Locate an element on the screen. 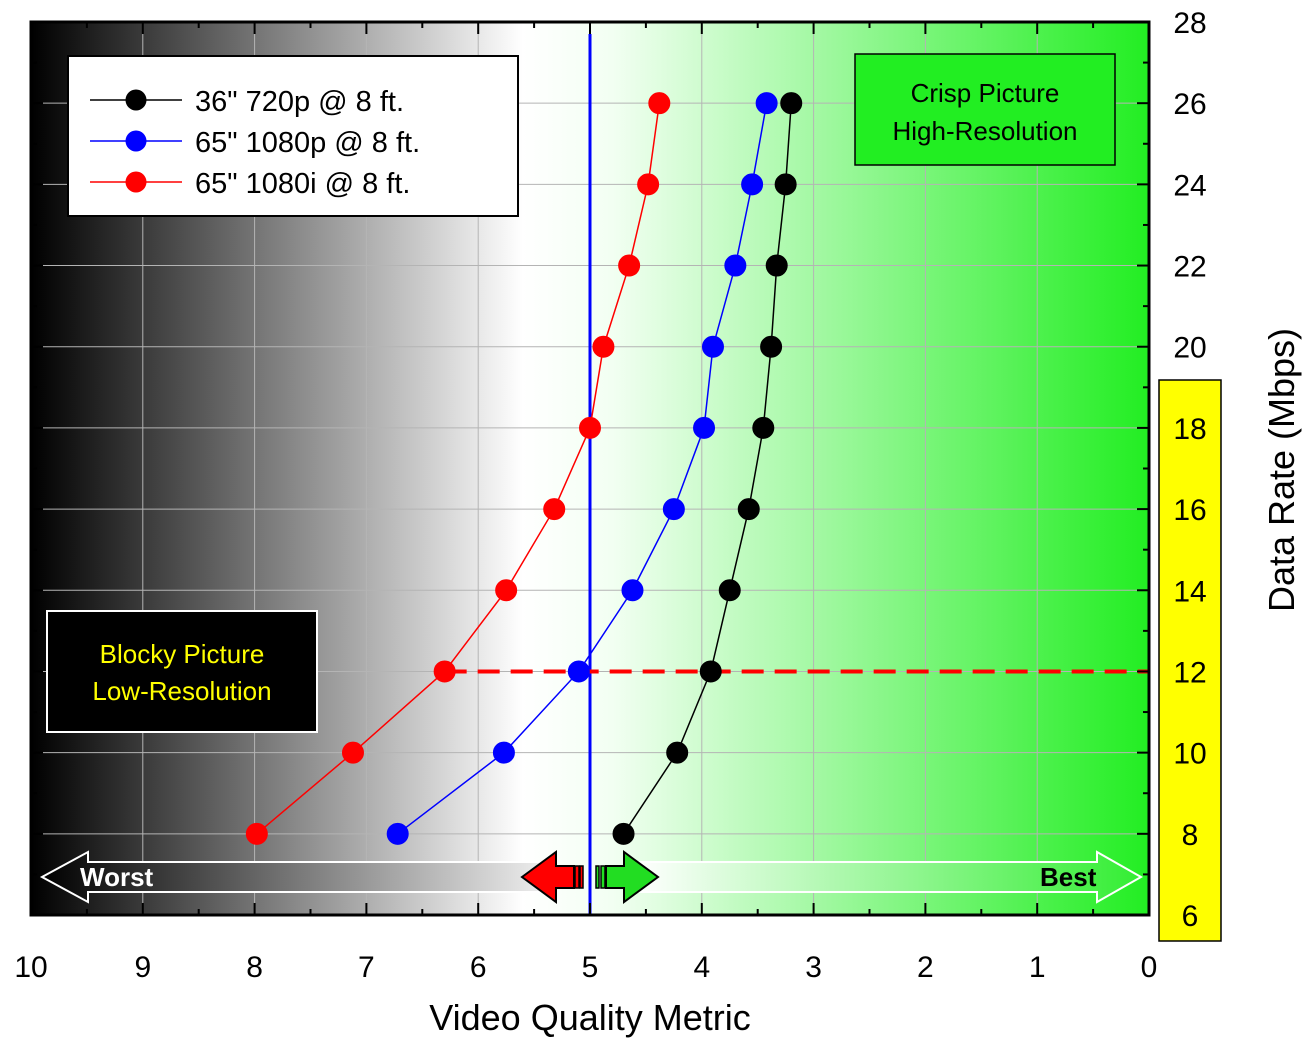 Image resolution: width=1304 pixels, height=1039 pixels. worst-label: Worst is located at coordinates (117, 877).